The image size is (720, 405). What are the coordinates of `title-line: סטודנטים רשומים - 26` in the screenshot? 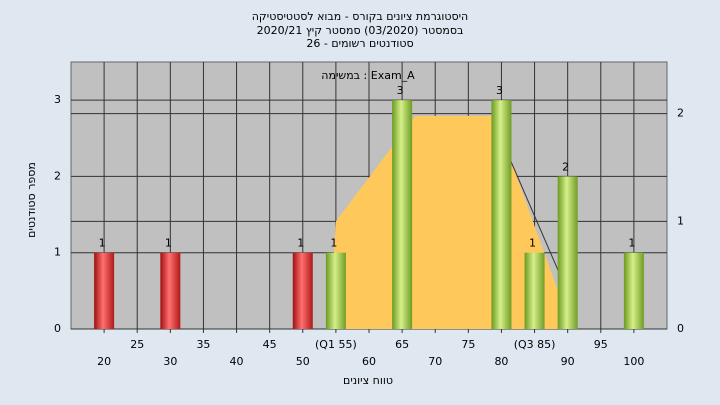 It's located at (359, 43).